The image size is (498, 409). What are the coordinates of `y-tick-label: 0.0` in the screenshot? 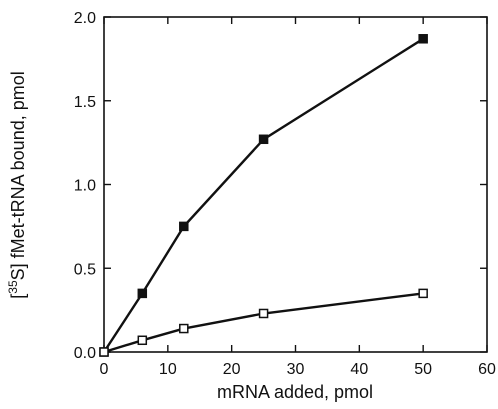 It's located at (85, 353).